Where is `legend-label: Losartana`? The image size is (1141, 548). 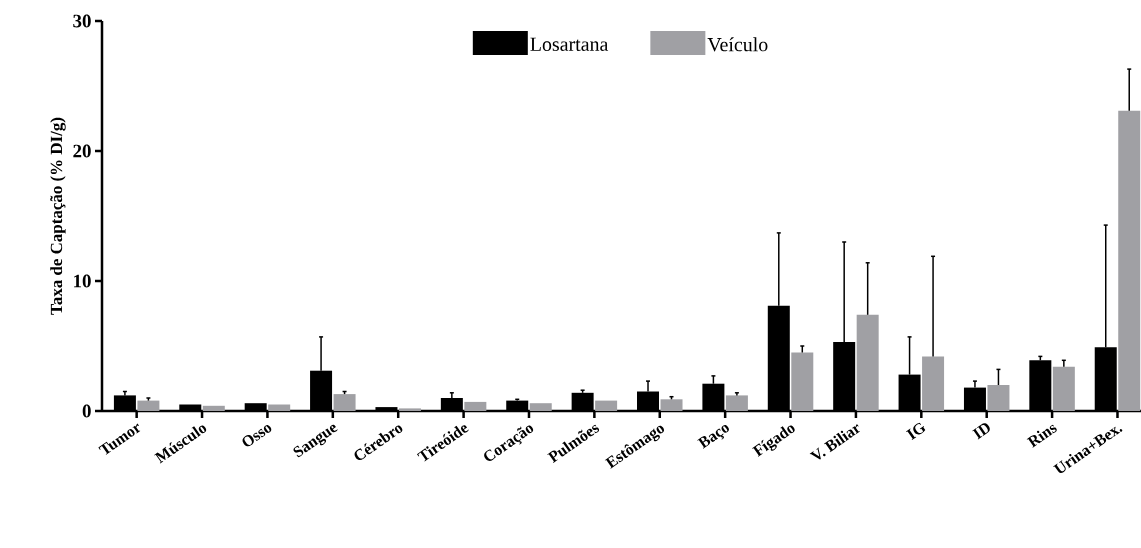 legend-label: Losartana is located at coordinates (569, 44).